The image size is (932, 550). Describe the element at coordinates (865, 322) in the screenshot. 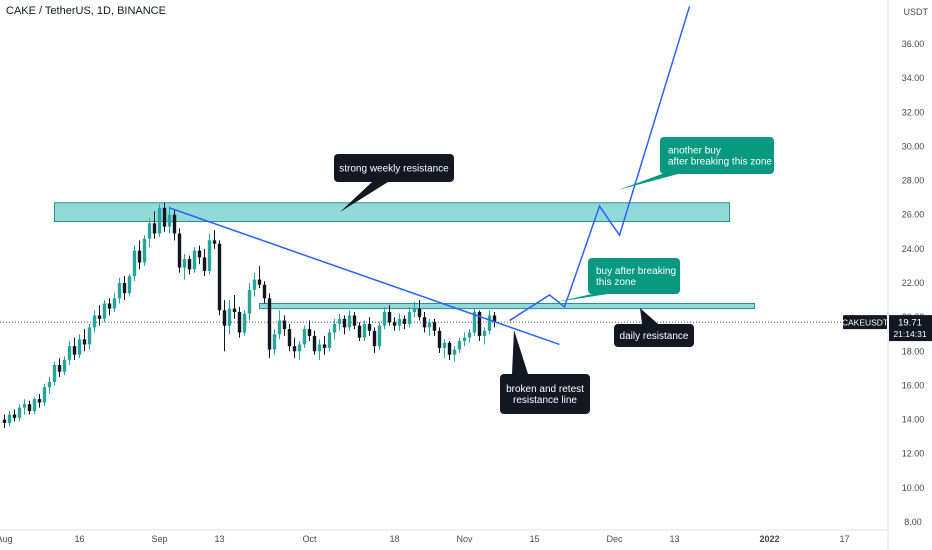

I see `symbol-tag-box` at that location.